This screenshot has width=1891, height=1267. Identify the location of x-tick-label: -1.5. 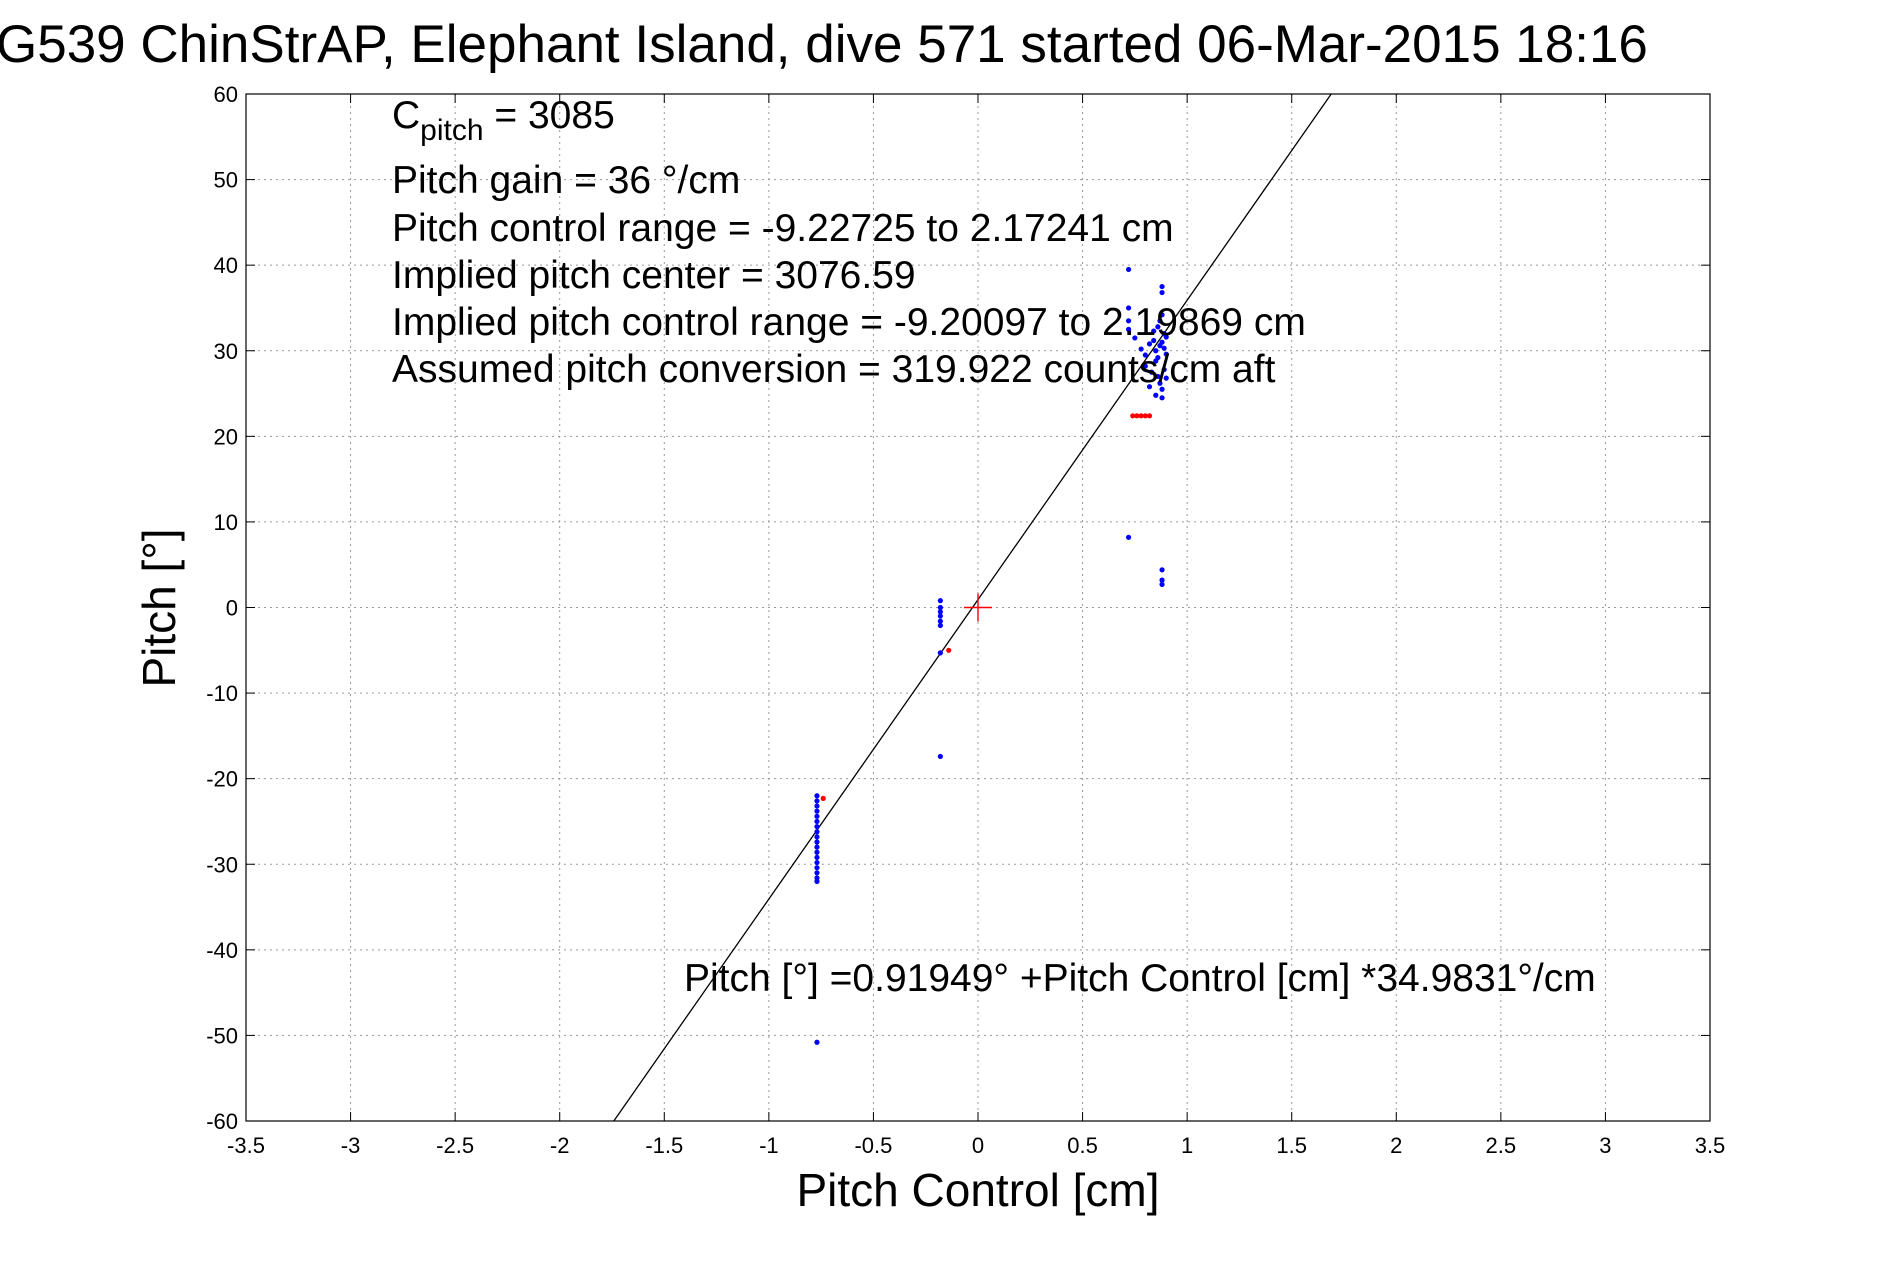
(664, 1145).